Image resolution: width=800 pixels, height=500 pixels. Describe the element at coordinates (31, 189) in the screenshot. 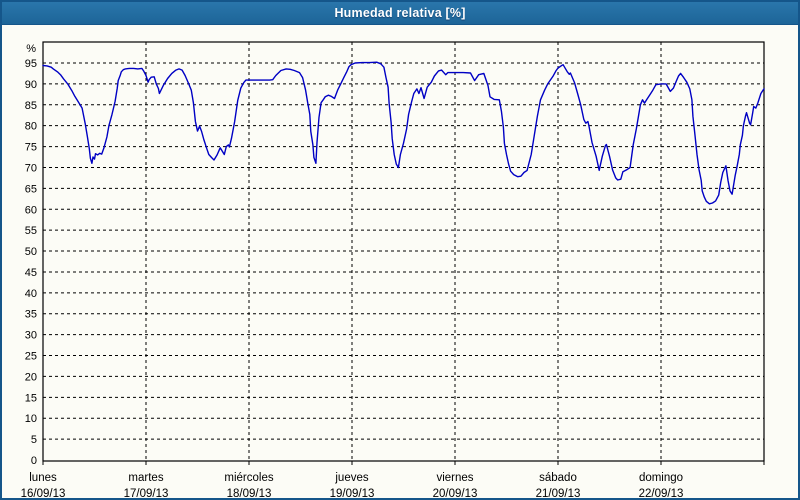

I see `y-tick-label: 65` at that location.